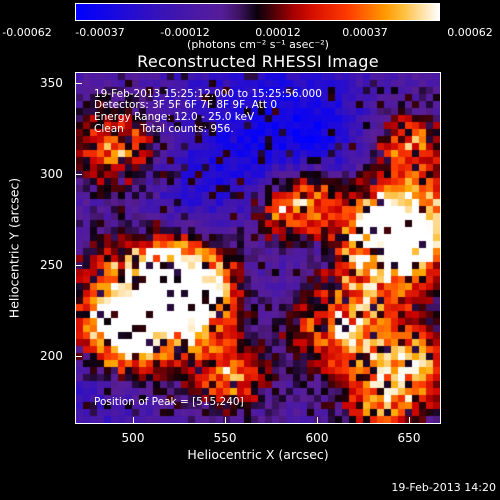  I want to click on y-tick-label: 250, so click(51, 265).